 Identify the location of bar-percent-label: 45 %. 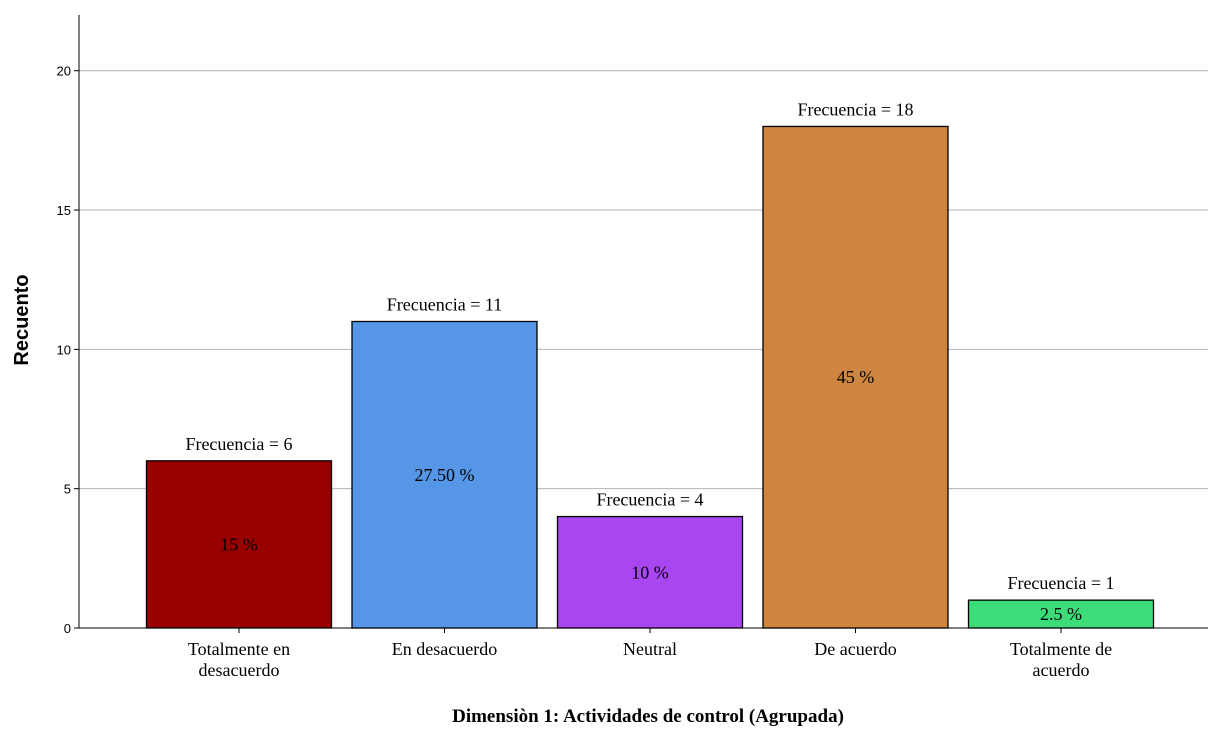
(856, 377).